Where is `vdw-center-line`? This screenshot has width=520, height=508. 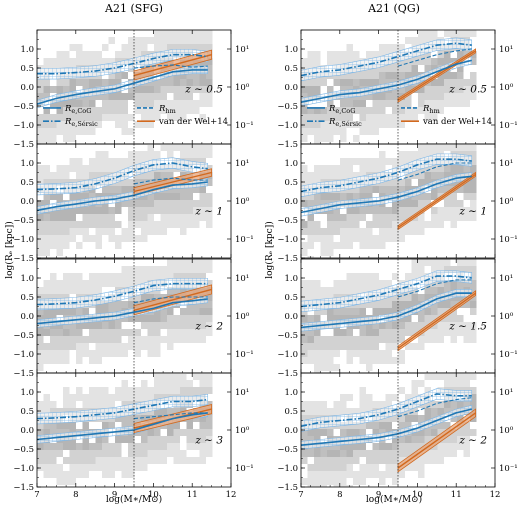
vdw-center-line is located at coordinates (172, 299).